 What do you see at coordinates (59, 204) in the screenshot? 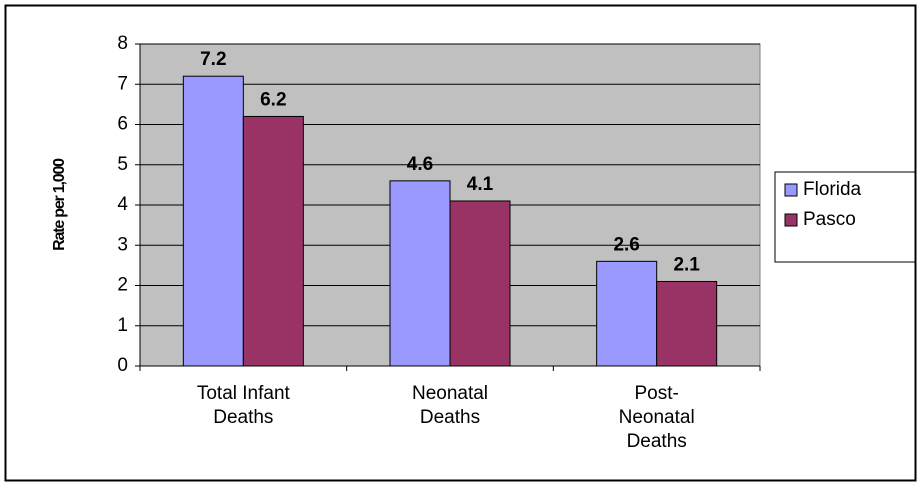
I see `y-axis-label: Rate per 1,000` at bounding box center [59, 204].